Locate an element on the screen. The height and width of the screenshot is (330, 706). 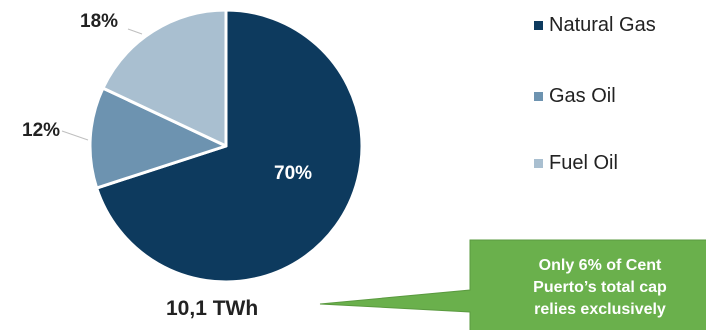
legend-swatch-fuel-oil is located at coordinates (538, 163).